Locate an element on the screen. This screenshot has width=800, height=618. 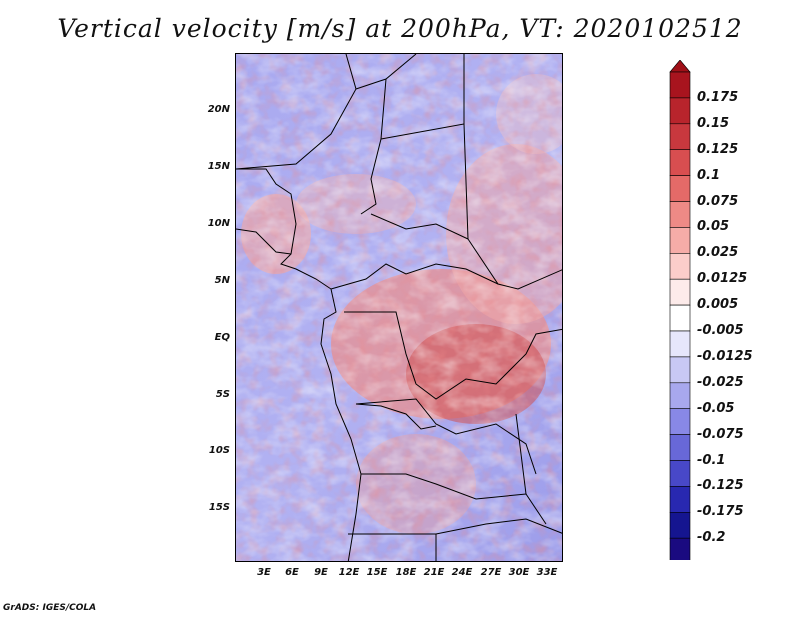
lat-label: 10N is located at coordinates (218, 223).